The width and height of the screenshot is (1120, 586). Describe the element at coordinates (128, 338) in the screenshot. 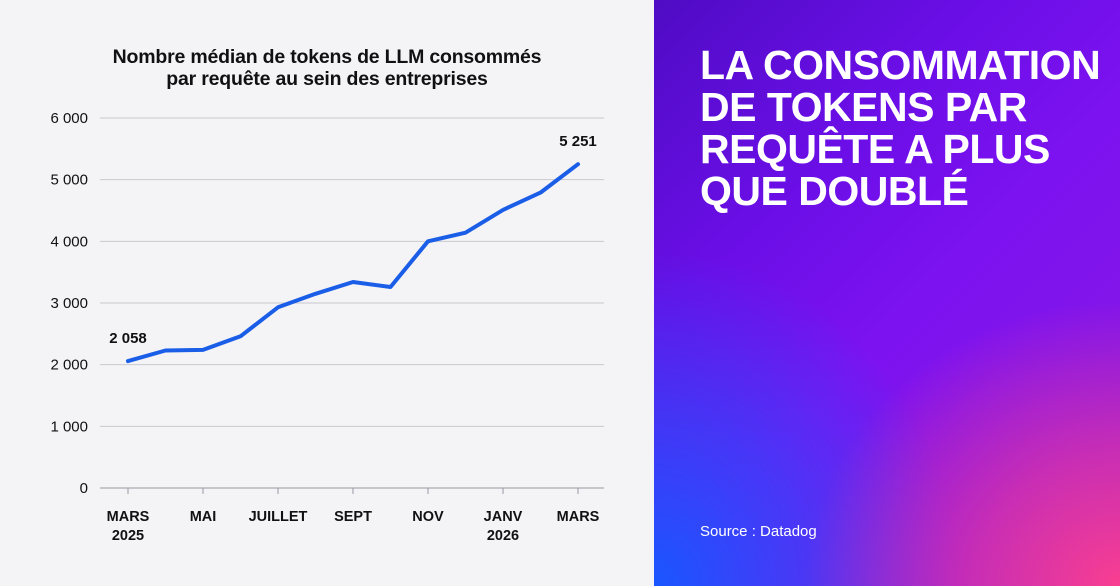

I see `data-label: 2 058` at that location.